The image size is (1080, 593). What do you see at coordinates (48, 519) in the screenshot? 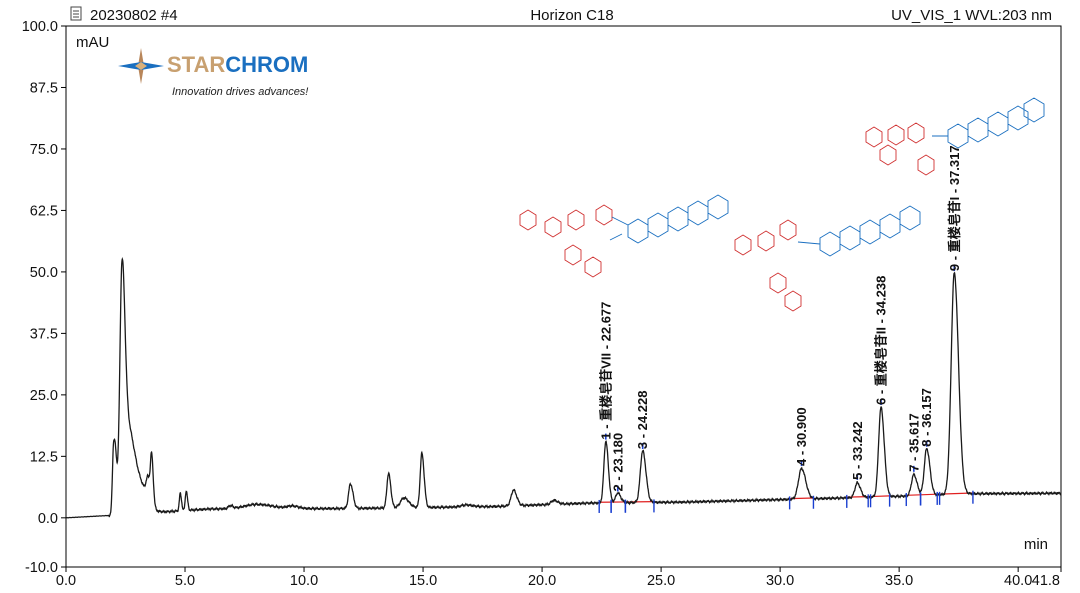
I see `y-tick-label: 0.0` at bounding box center [48, 519].